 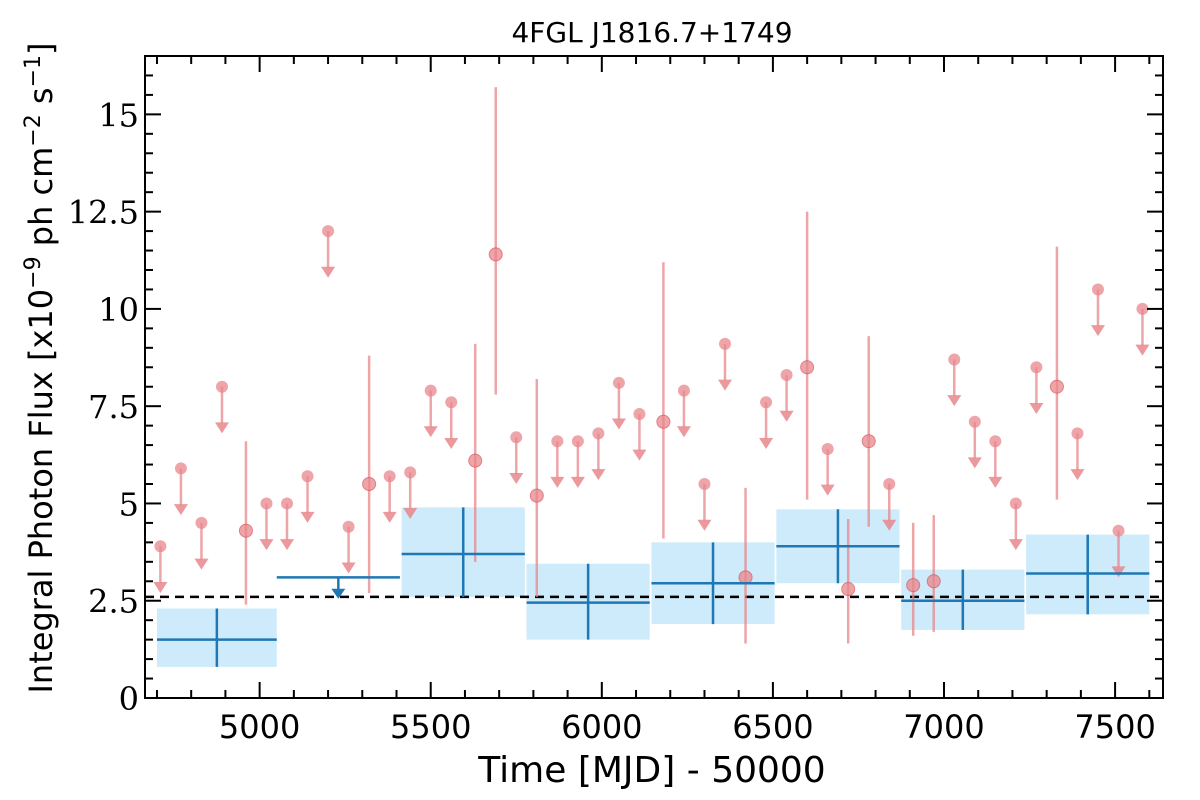 I want to click on y-tick-label: 10, so click(x=118, y=310).